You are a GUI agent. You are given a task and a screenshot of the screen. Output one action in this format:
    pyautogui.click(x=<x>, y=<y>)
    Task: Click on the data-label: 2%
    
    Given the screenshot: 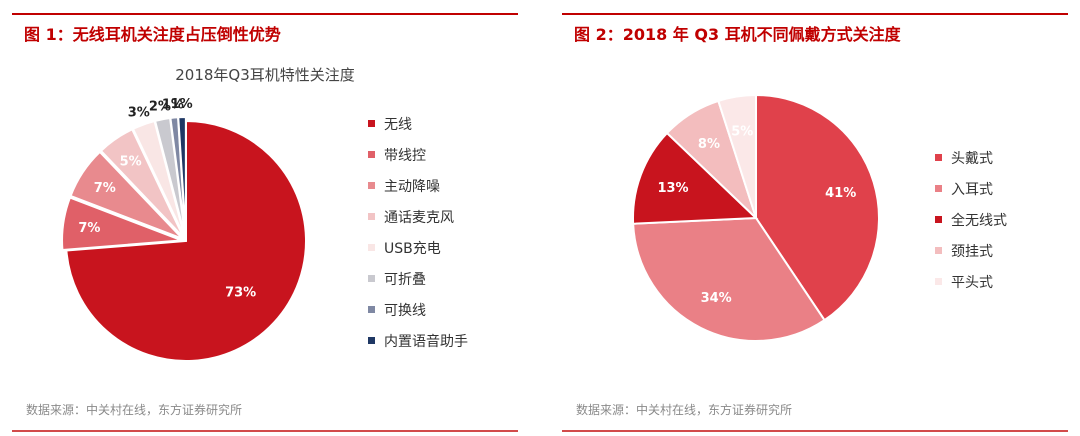 What is the action you would take?
    pyautogui.click(x=160, y=106)
    